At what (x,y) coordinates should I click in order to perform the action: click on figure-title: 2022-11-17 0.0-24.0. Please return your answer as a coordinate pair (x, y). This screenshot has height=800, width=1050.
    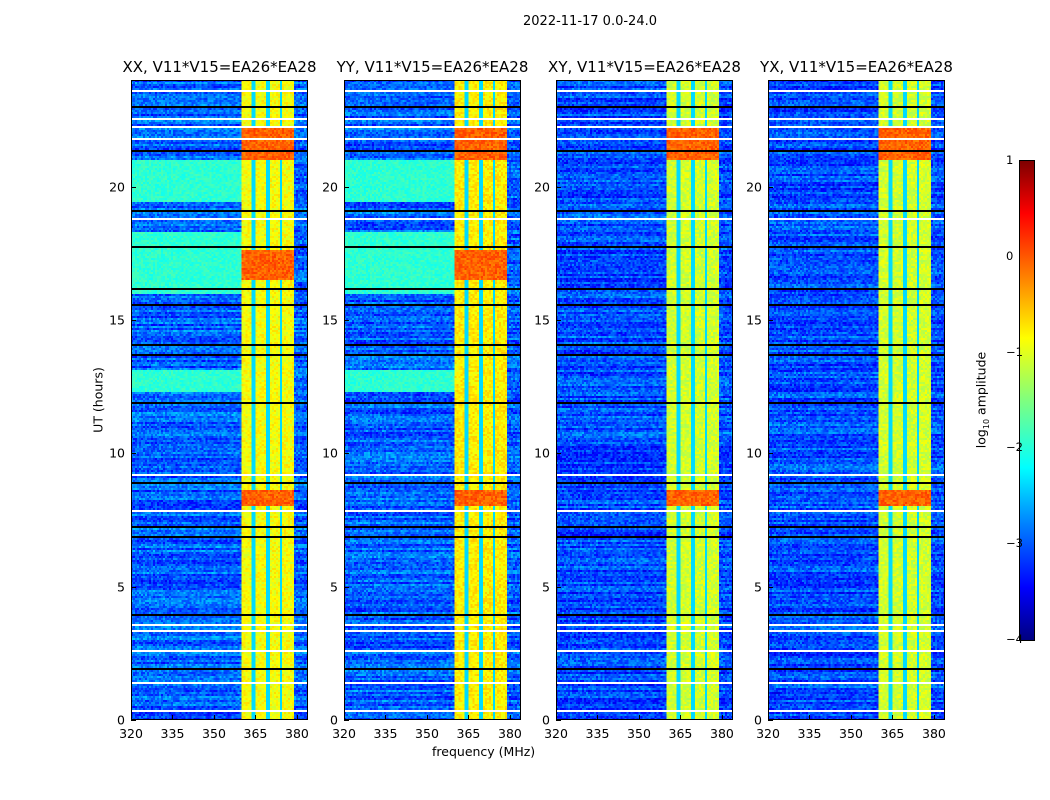
    Looking at the image, I should click on (590, 21).